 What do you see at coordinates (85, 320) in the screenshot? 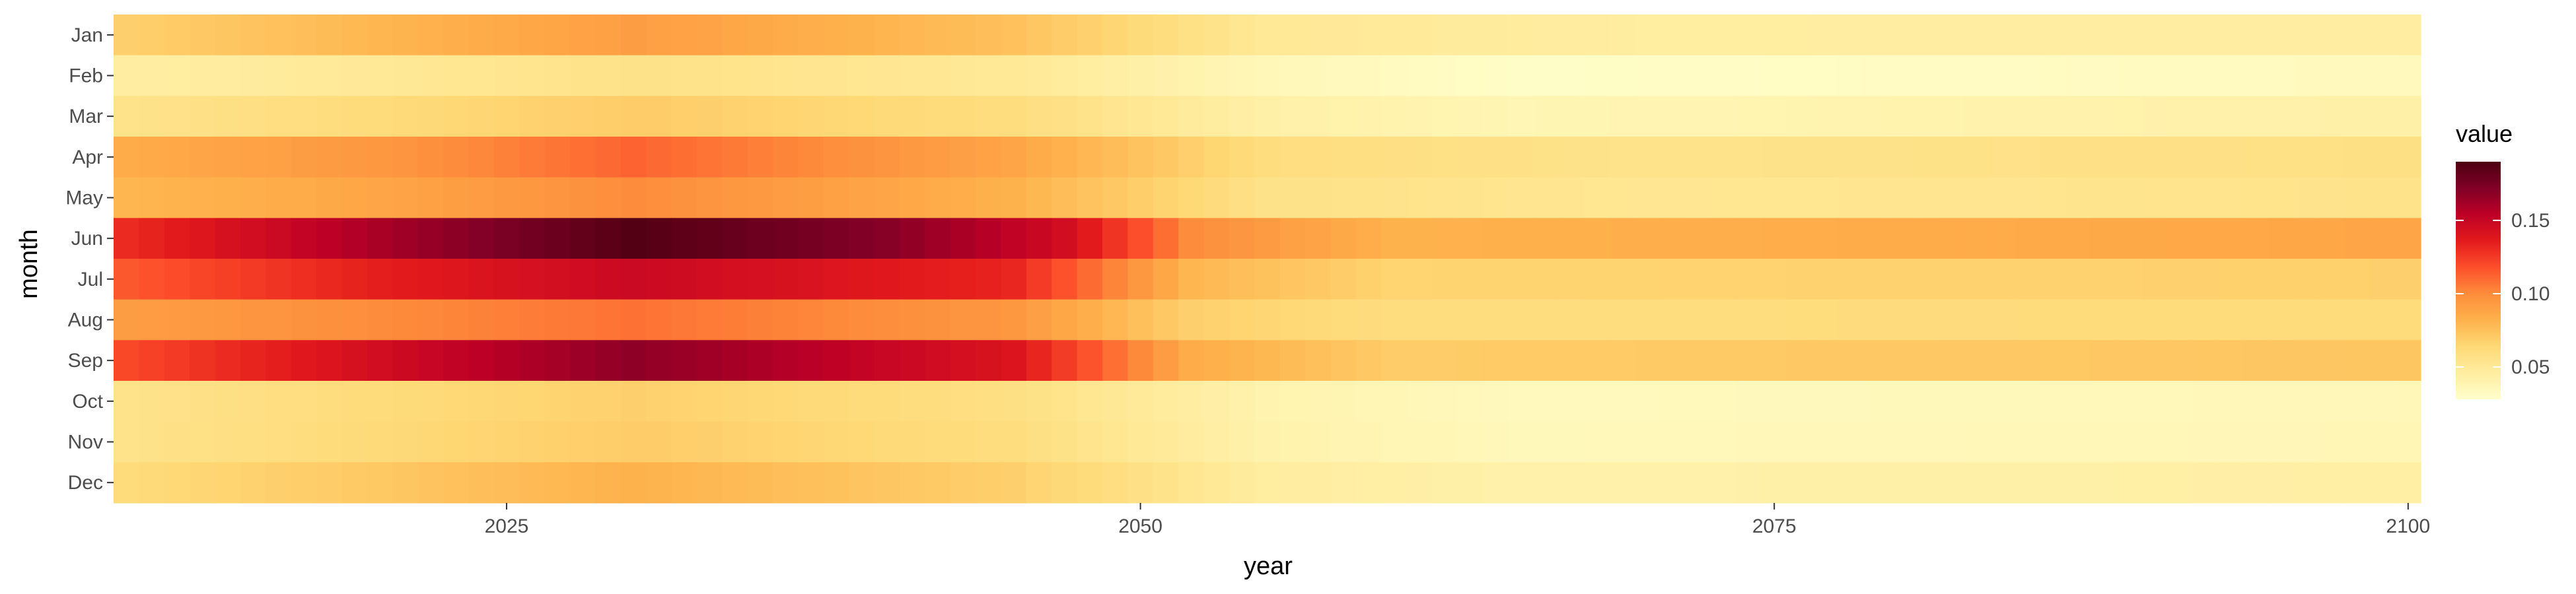
I see `y-tick-label: Aug` at bounding box center [85, 320].